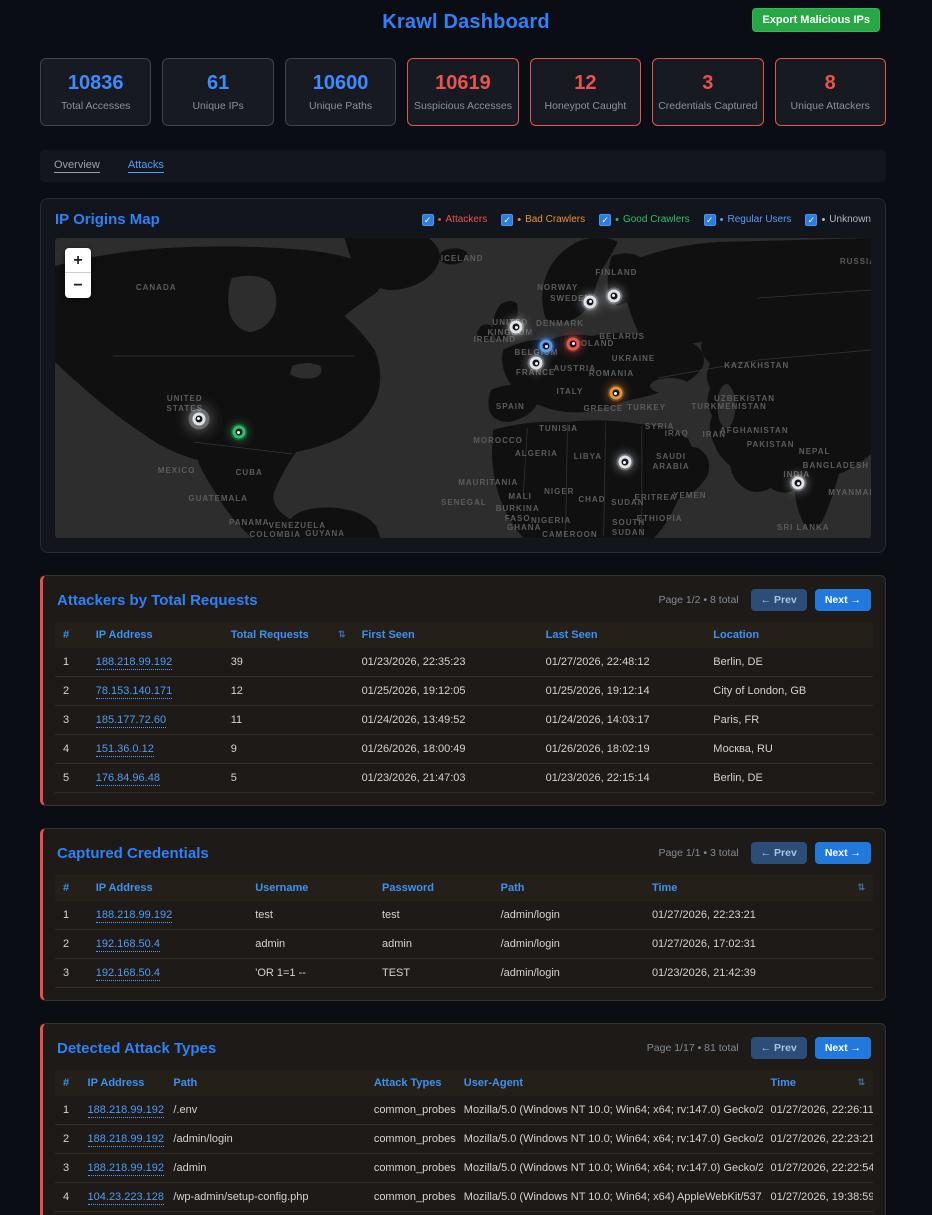 The image size is (932, 1215). What do you see at coordinates (433, 973) in the screenshot?
I see `table-cell: TEST` at bounding box center [433, 973].